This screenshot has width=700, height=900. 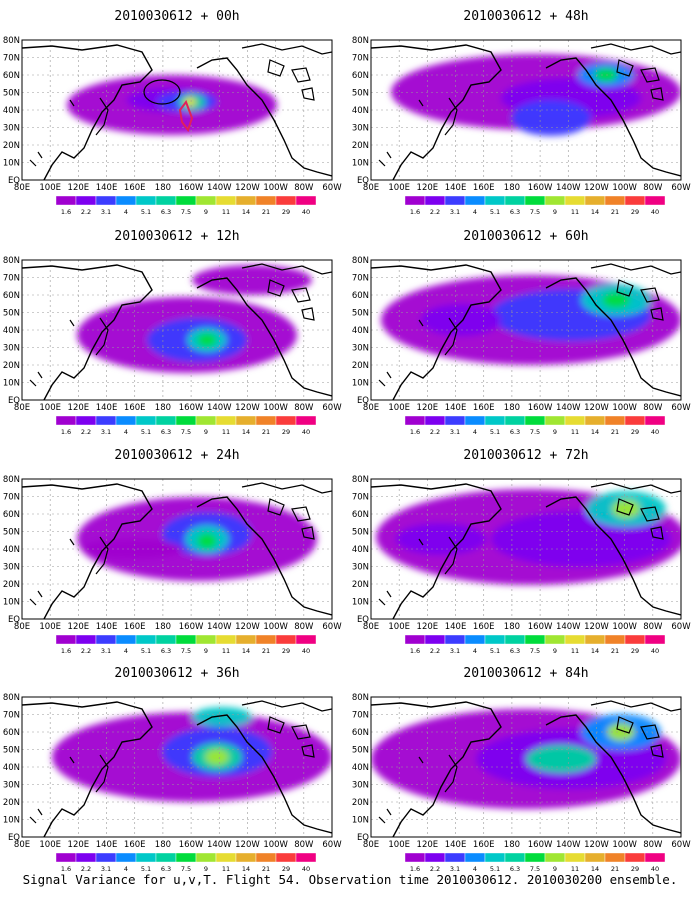 What do you see at coordinates (363, 620) in the screenshot?
I see `lat-label: EQ` at bounding box center [363, 620].